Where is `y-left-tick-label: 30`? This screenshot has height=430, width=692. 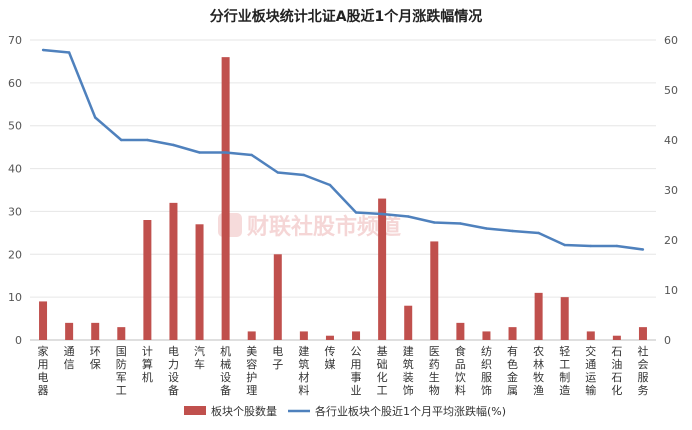
y-left-tick-label: 30 is located at coordinates (15, 211).